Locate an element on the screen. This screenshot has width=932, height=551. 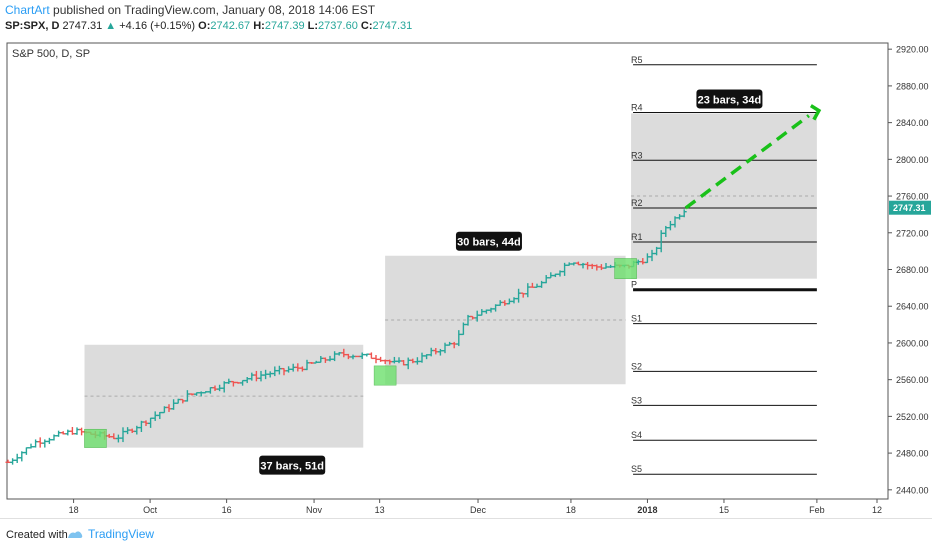
pivot-label-r1: R1 is located at coordinates (637, 237).